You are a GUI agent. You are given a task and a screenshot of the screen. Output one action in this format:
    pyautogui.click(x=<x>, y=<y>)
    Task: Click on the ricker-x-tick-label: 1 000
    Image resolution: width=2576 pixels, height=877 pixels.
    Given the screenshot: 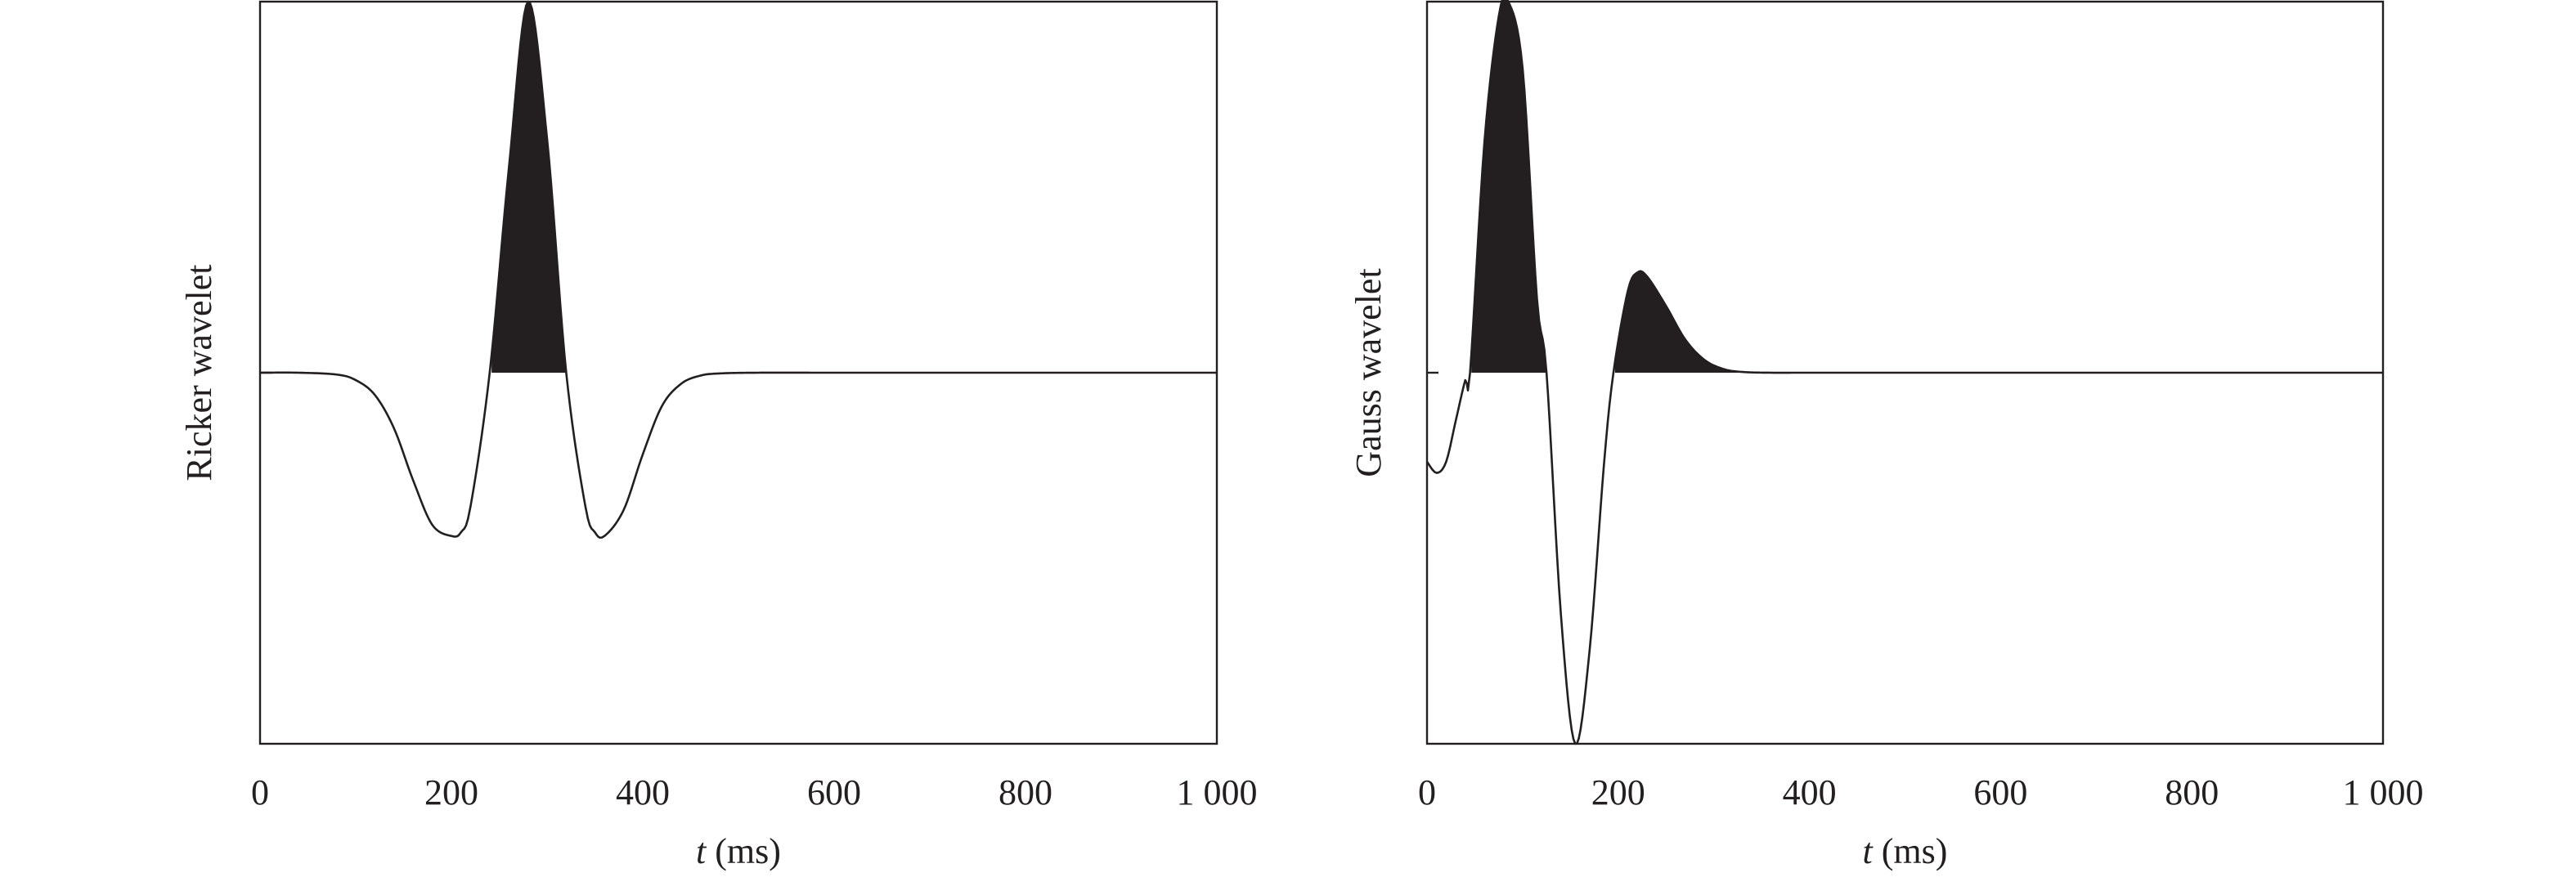 What is the action you would take?
    pyautogui.click(x=1217, y=792)
    